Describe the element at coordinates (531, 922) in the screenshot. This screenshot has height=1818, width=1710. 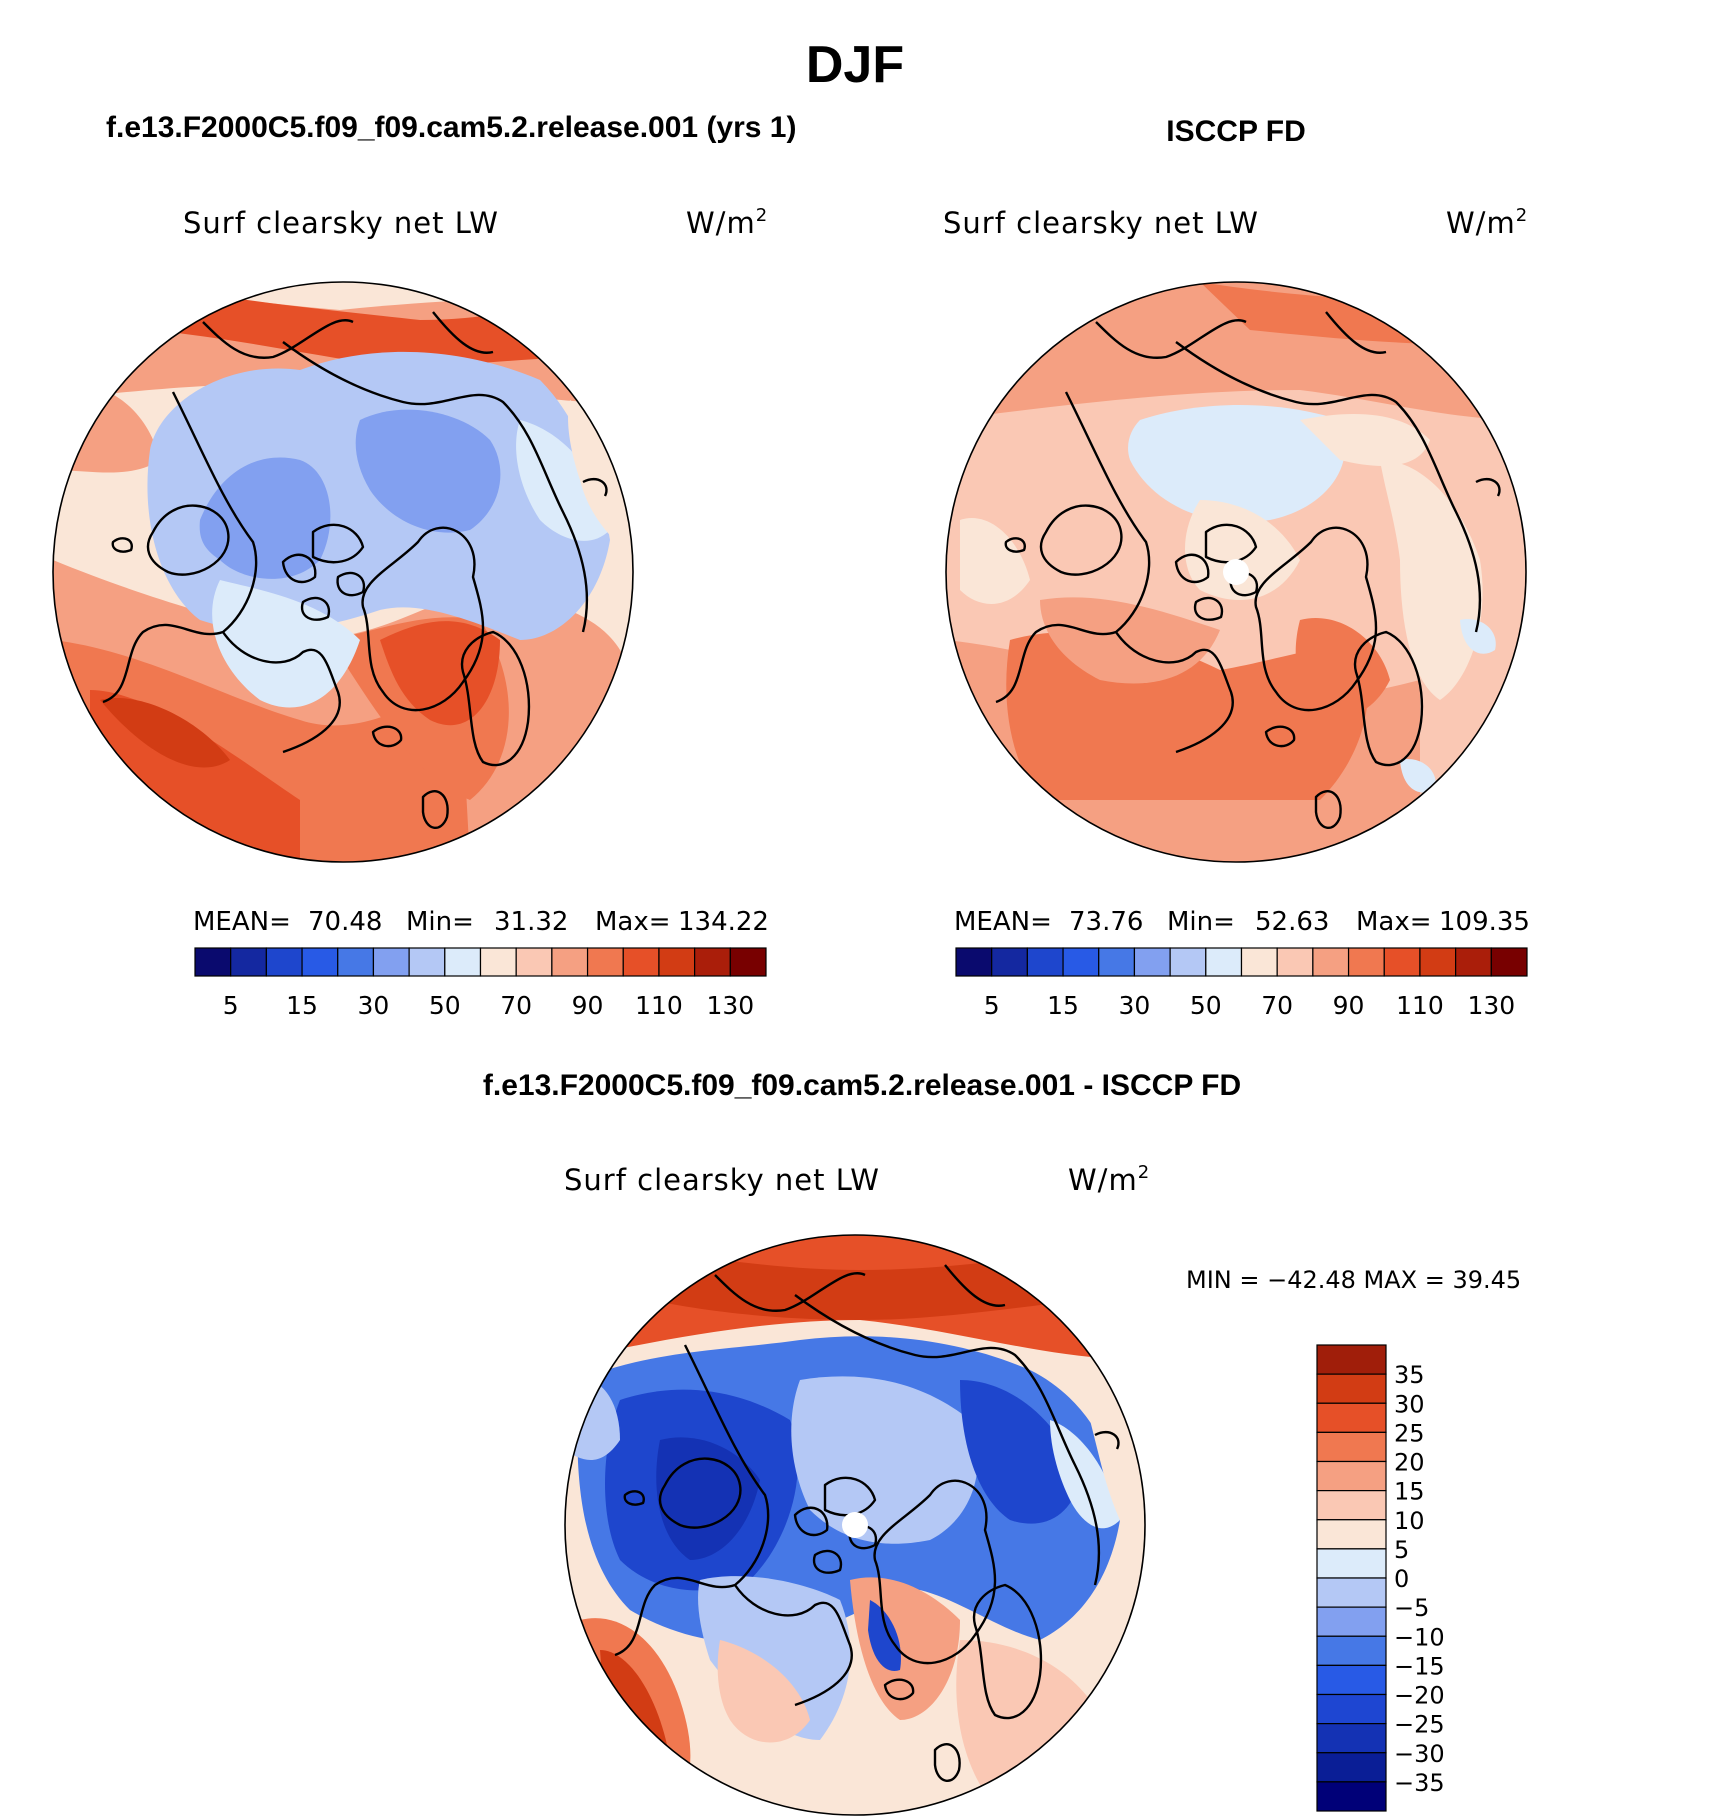
I see `panel-a-min-value: 31.32` at that location.